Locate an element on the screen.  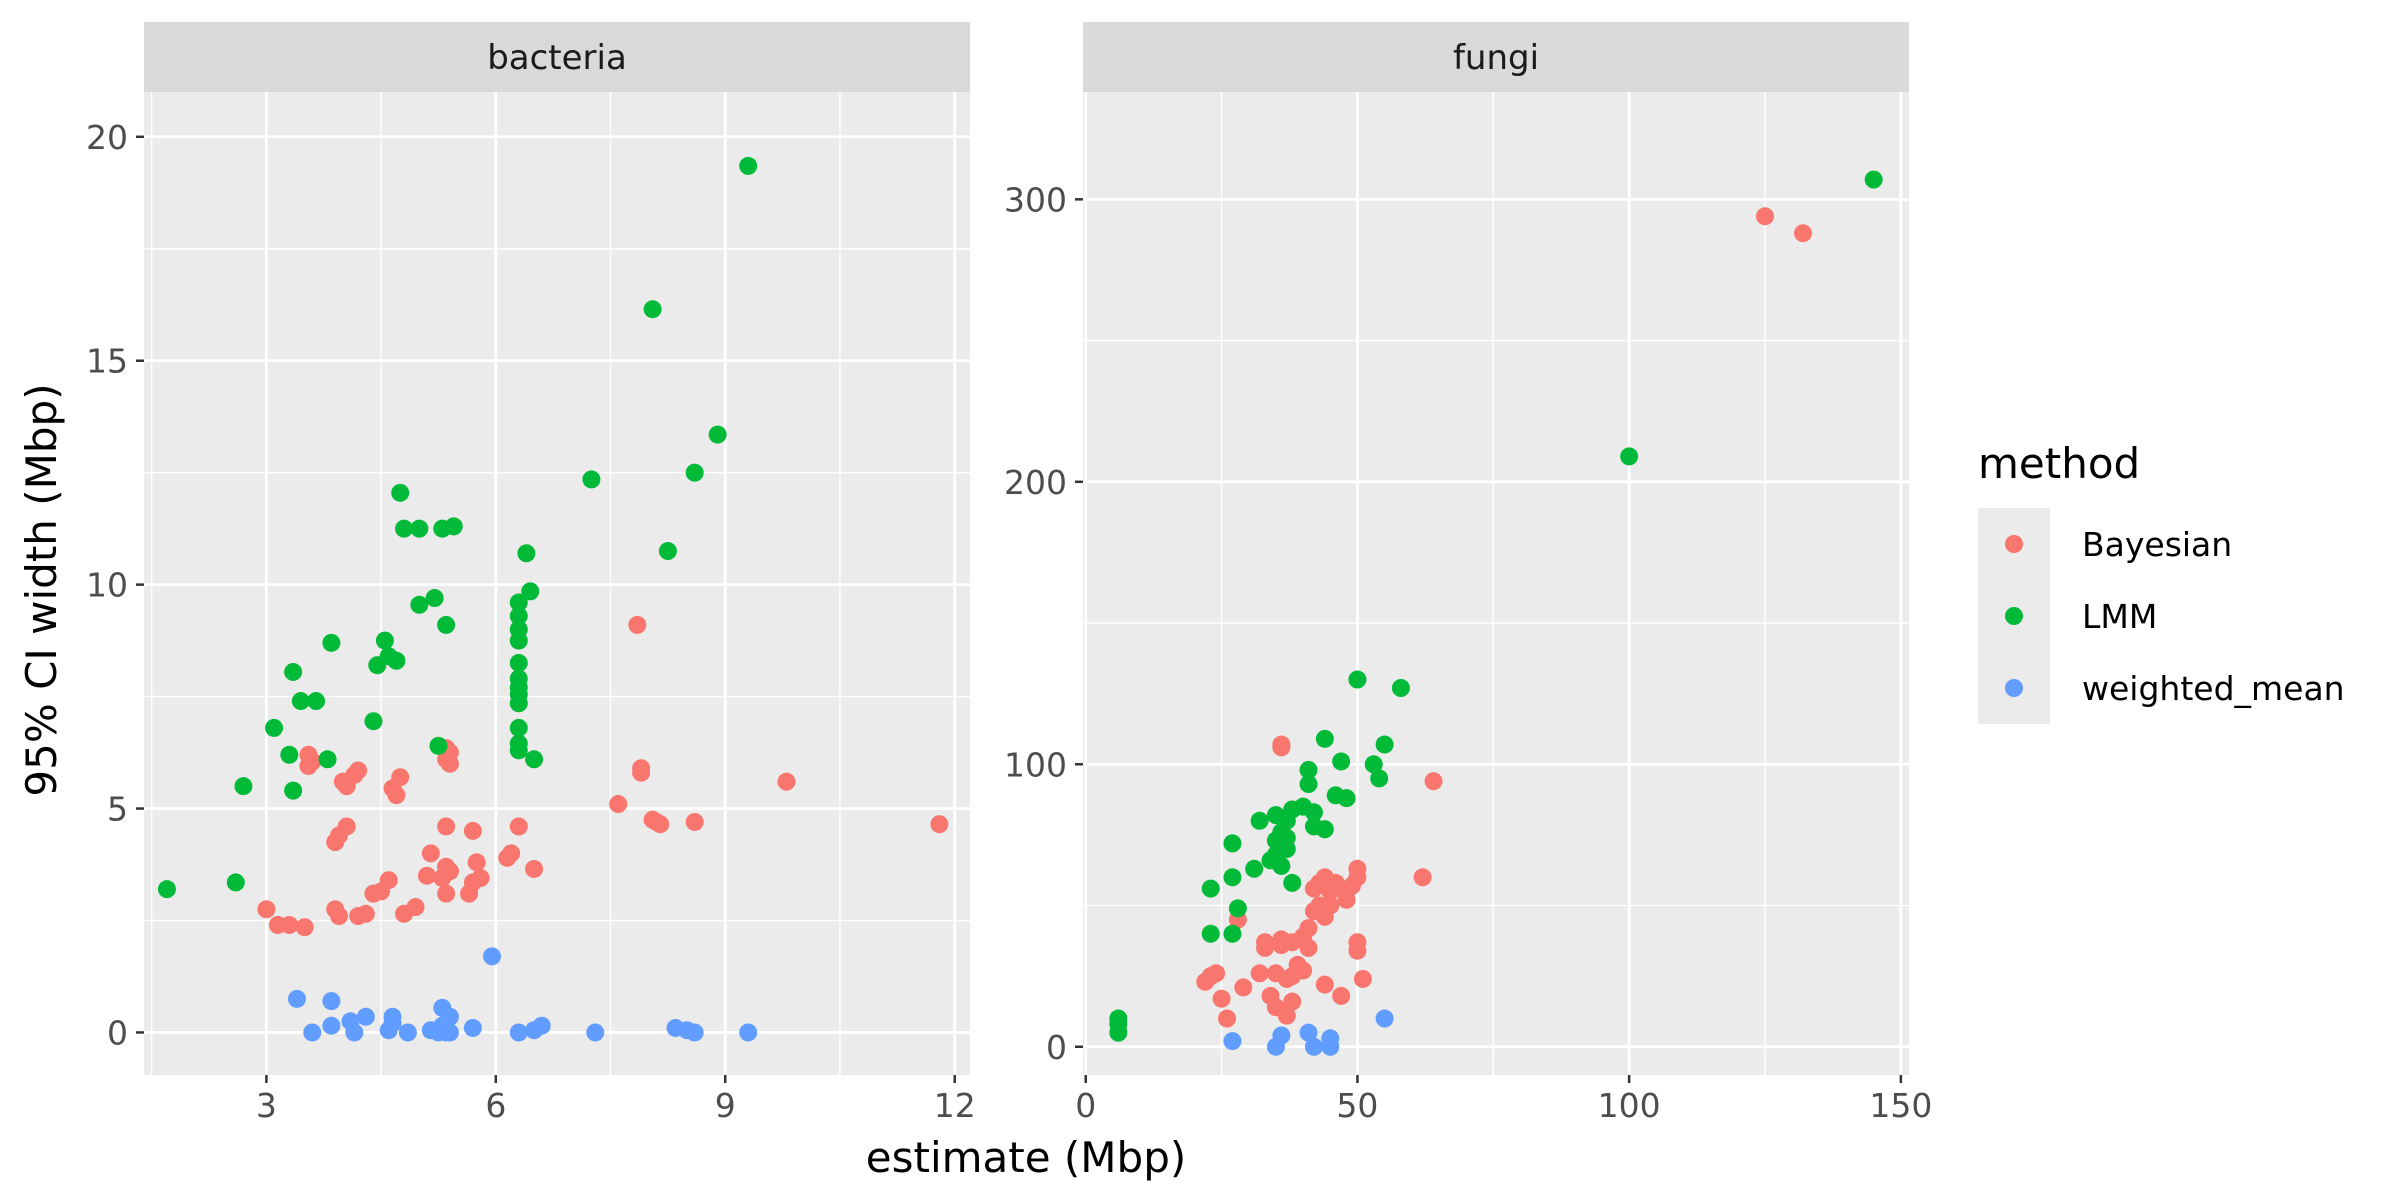
facet-strip-label: fungi is located at coordinates (1496, 58).